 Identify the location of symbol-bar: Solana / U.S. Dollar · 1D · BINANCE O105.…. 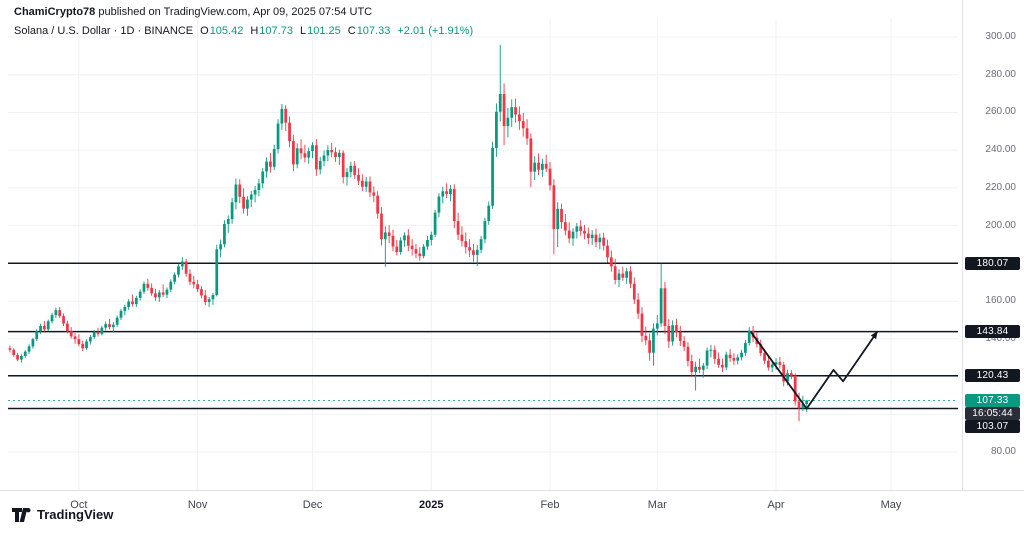
(243, 31).